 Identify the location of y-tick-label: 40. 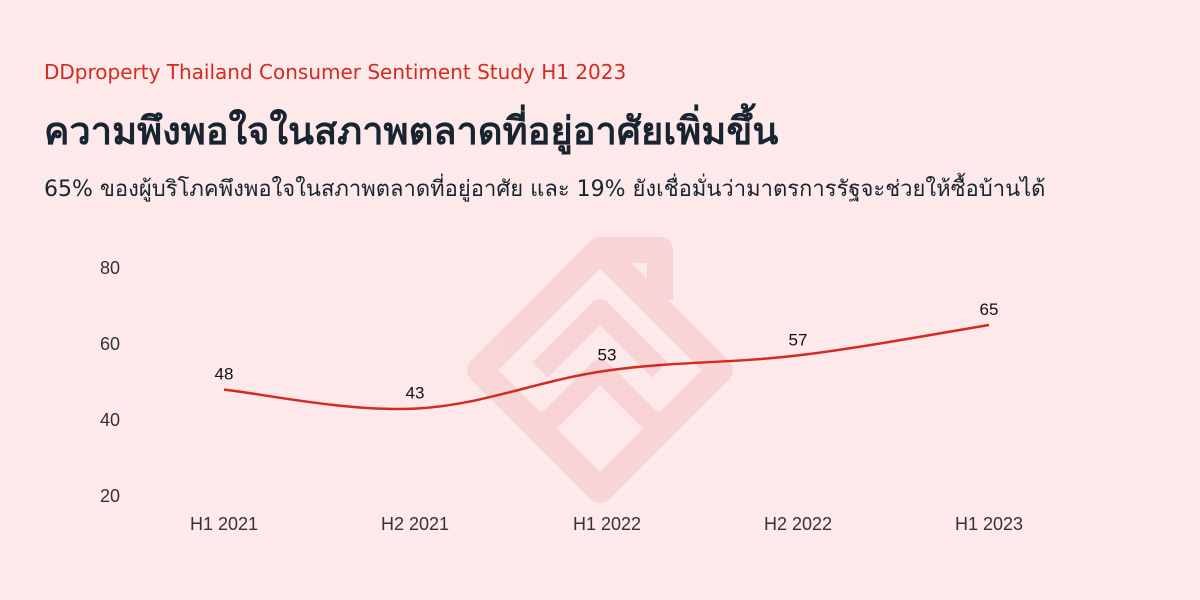
(110, 420).